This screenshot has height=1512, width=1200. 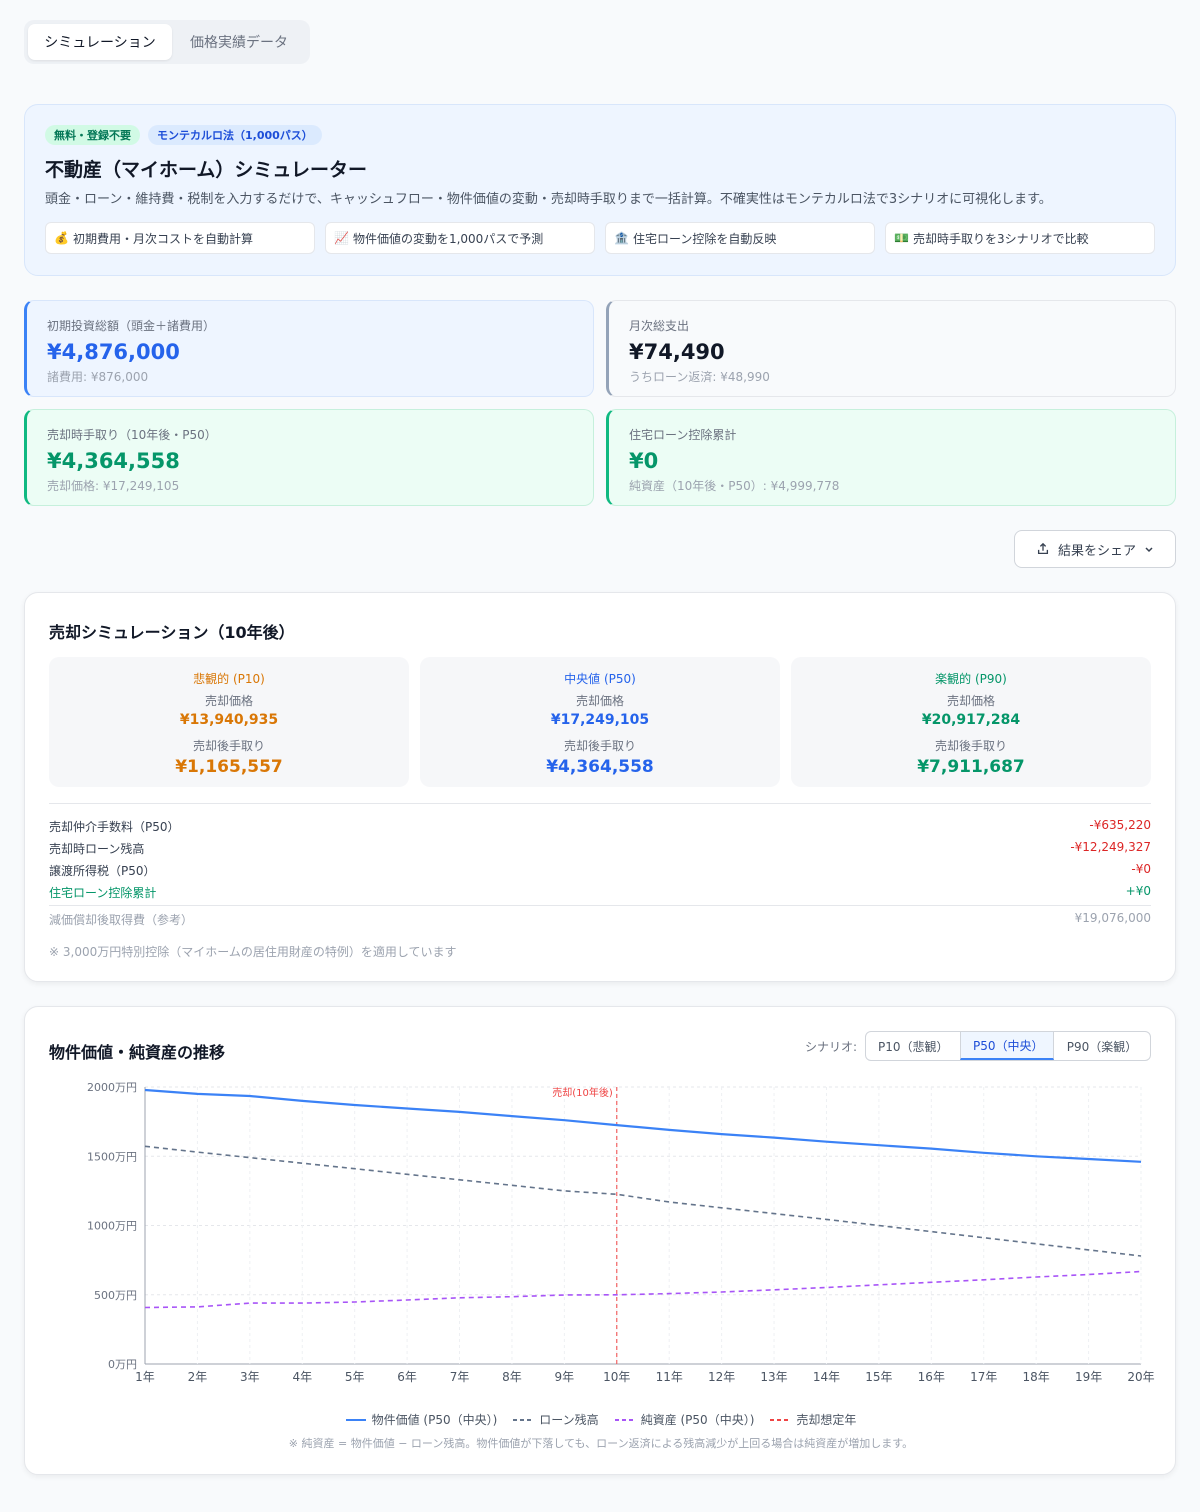 What do you see at coordinates (600, 919) in the screenshot?
I see `reference-row: 減価償却後取得費（参考） ¥19,076,000` at bounding box center [600, 919].